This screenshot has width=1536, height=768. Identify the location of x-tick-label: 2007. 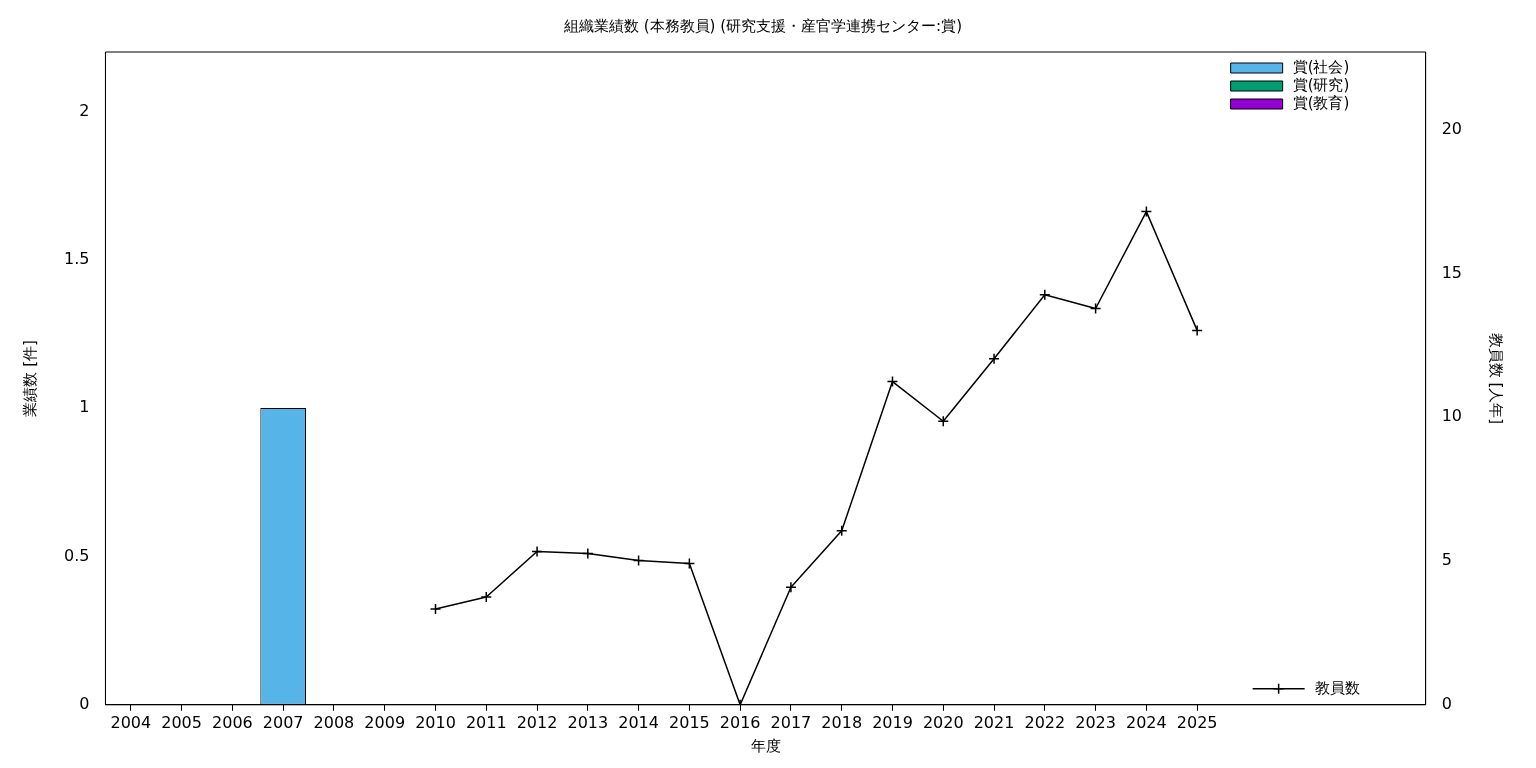
(283, 722).